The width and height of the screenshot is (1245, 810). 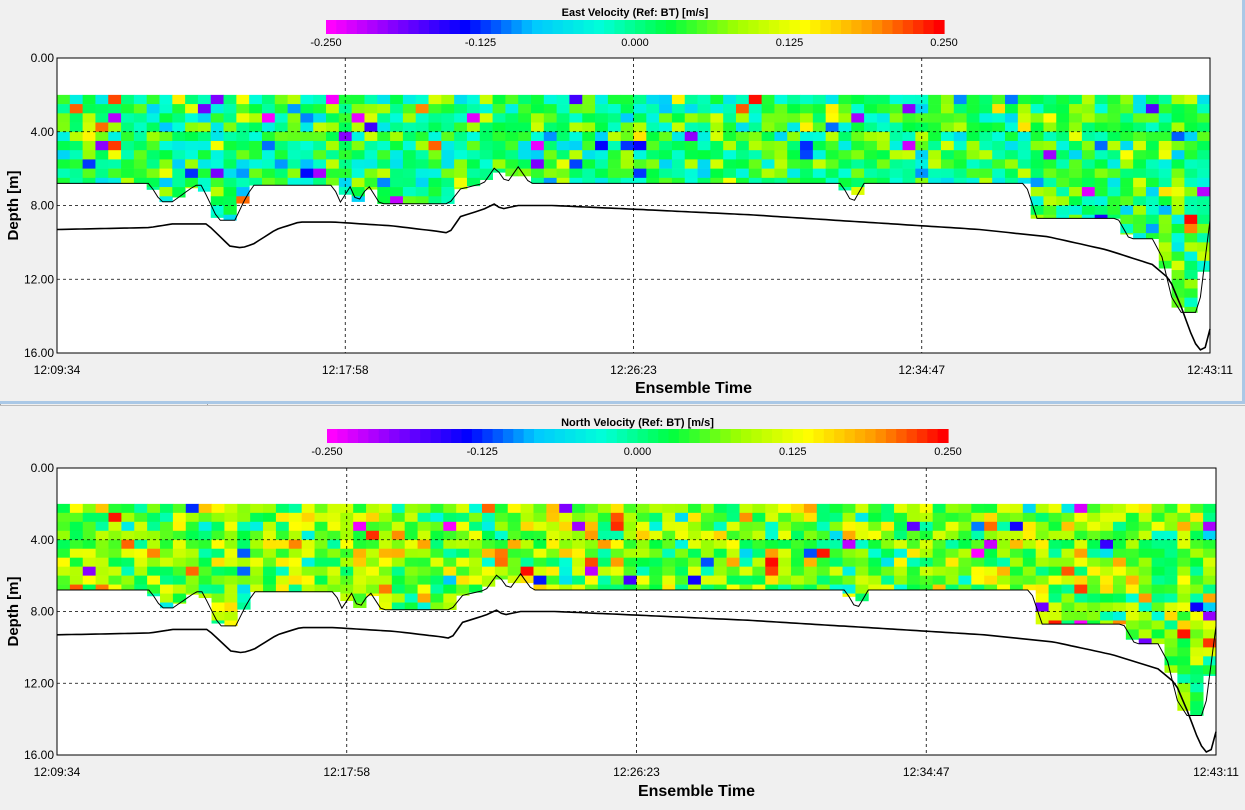 I want to click on x-tick-label: 12:43:11, so click(x=1210, y=370).